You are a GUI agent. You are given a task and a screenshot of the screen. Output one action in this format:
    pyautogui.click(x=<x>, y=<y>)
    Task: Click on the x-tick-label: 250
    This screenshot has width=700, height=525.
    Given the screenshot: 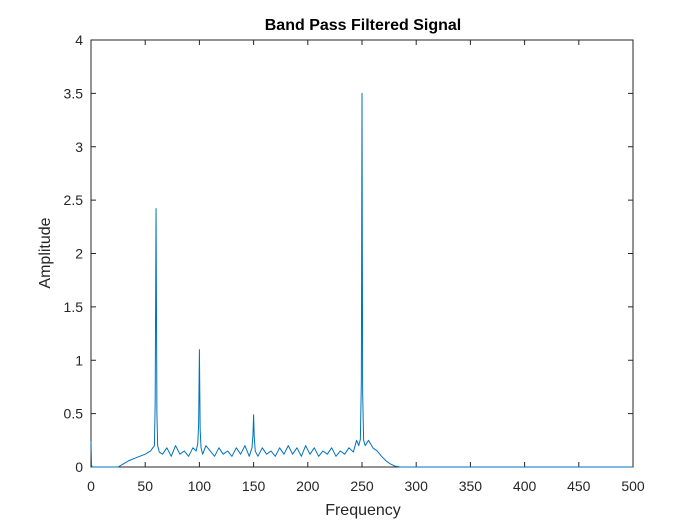 What is the action you would take?
    pyautogui.click(x=362, y=486)
    